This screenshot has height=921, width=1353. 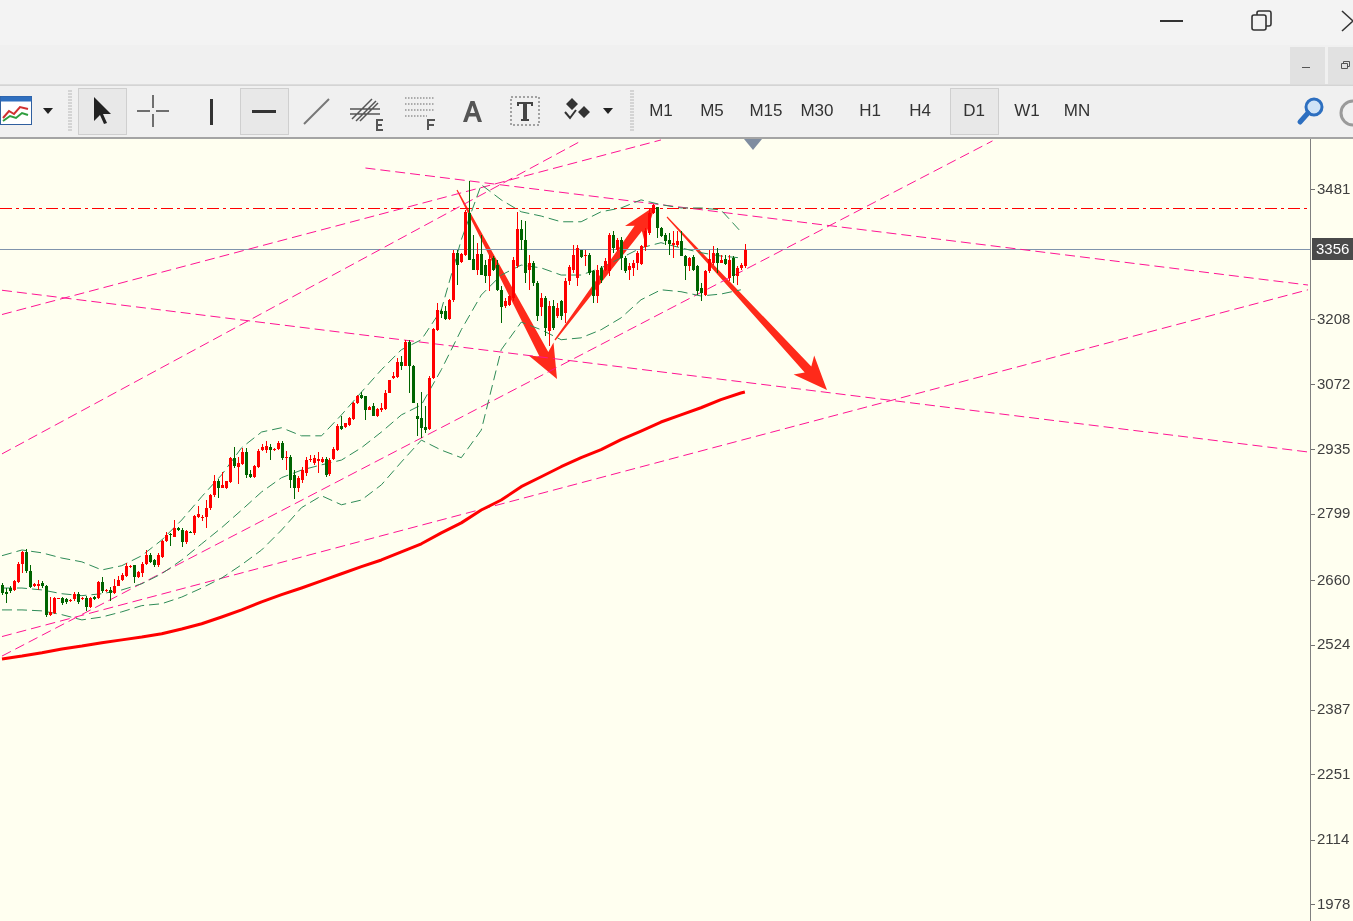 I want to click on y-tick-label: 1978, so click(x=1334, y=903).